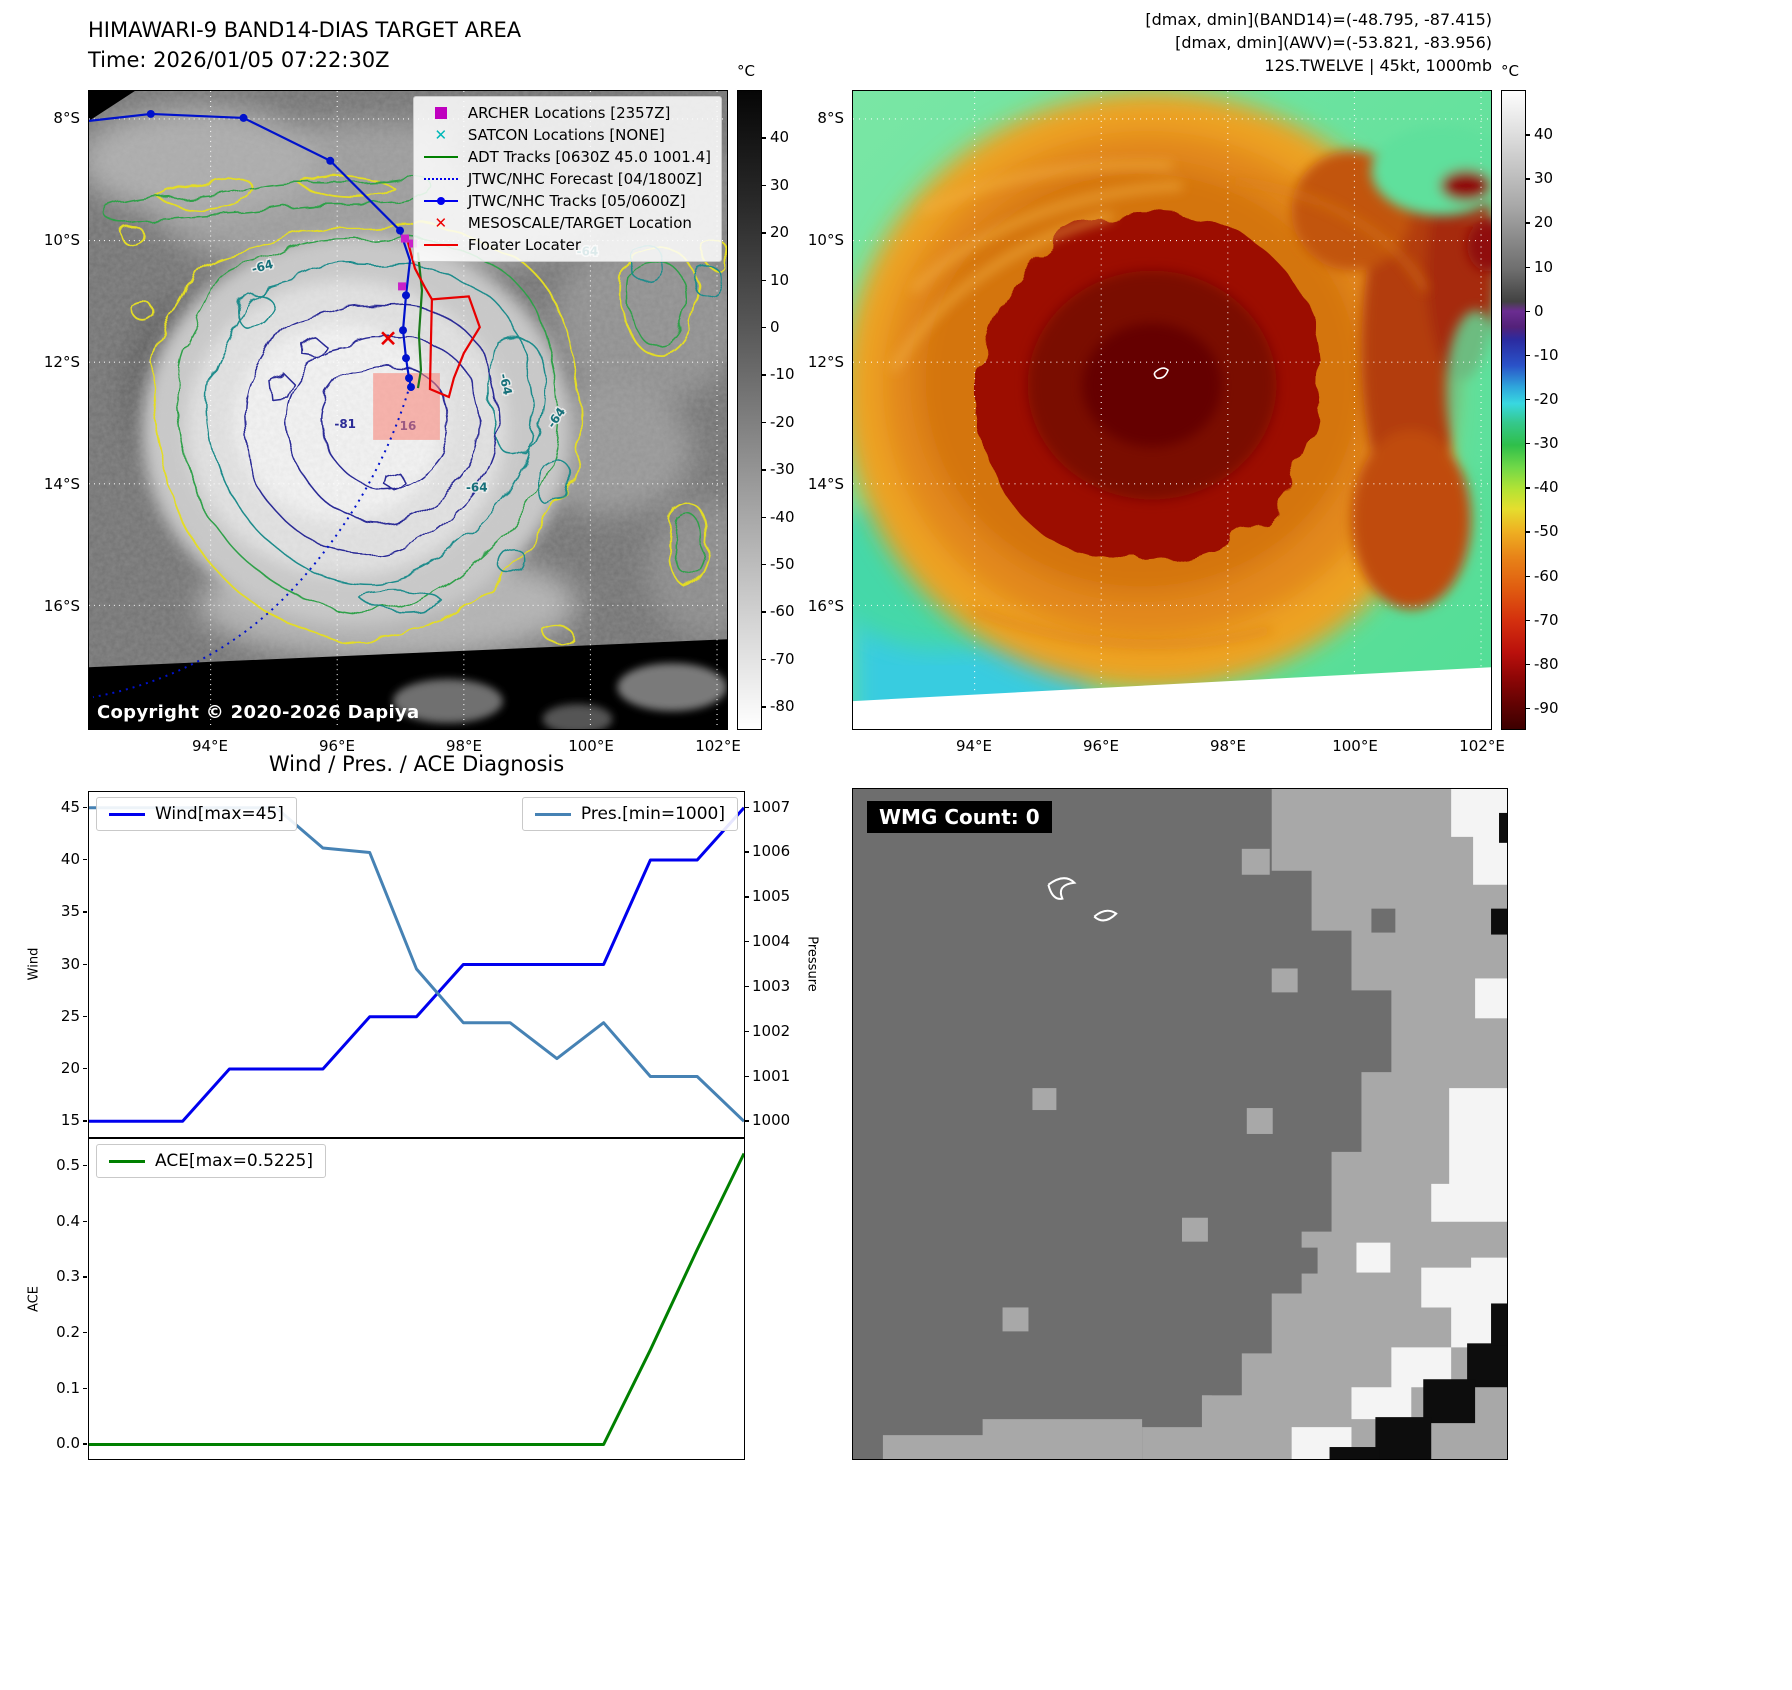 The height and width of the screenshot is (1690, 1792). Describe the element at coordinates (234, 1161) in the screenshot. I see `ace-legend-label: ACE[max=0.5225]` at that location.